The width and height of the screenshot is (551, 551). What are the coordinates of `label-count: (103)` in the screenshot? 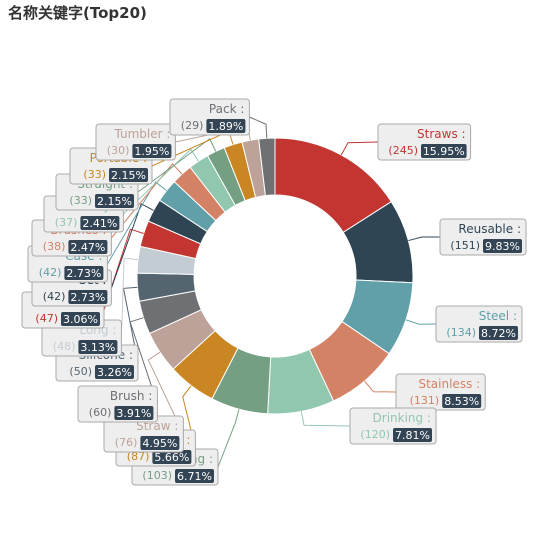 It's located at (157, 475).